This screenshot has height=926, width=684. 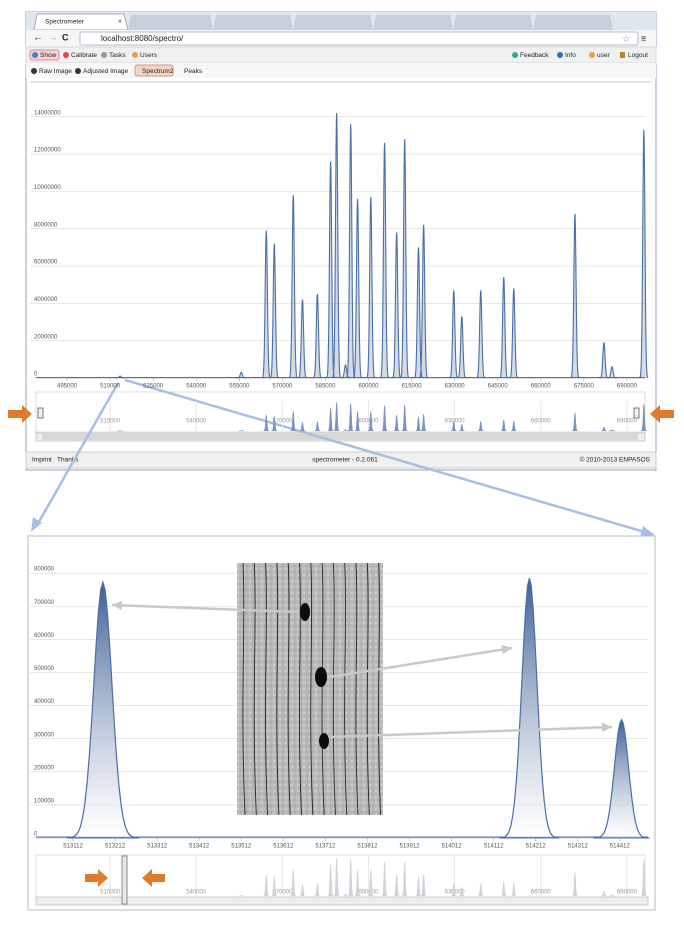 I want to click on footer-link: Thanks, so click(x=68, y=460).